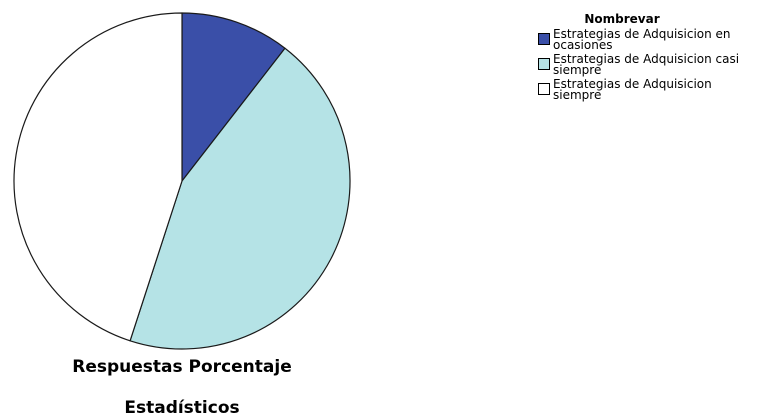 The image size is (773, 418). Describe the element at coordinates (642, 39) in the screenshot. I see `legend-label-en-ocasiones: Estrategias de Adquisicion en ocasiones` at that location.